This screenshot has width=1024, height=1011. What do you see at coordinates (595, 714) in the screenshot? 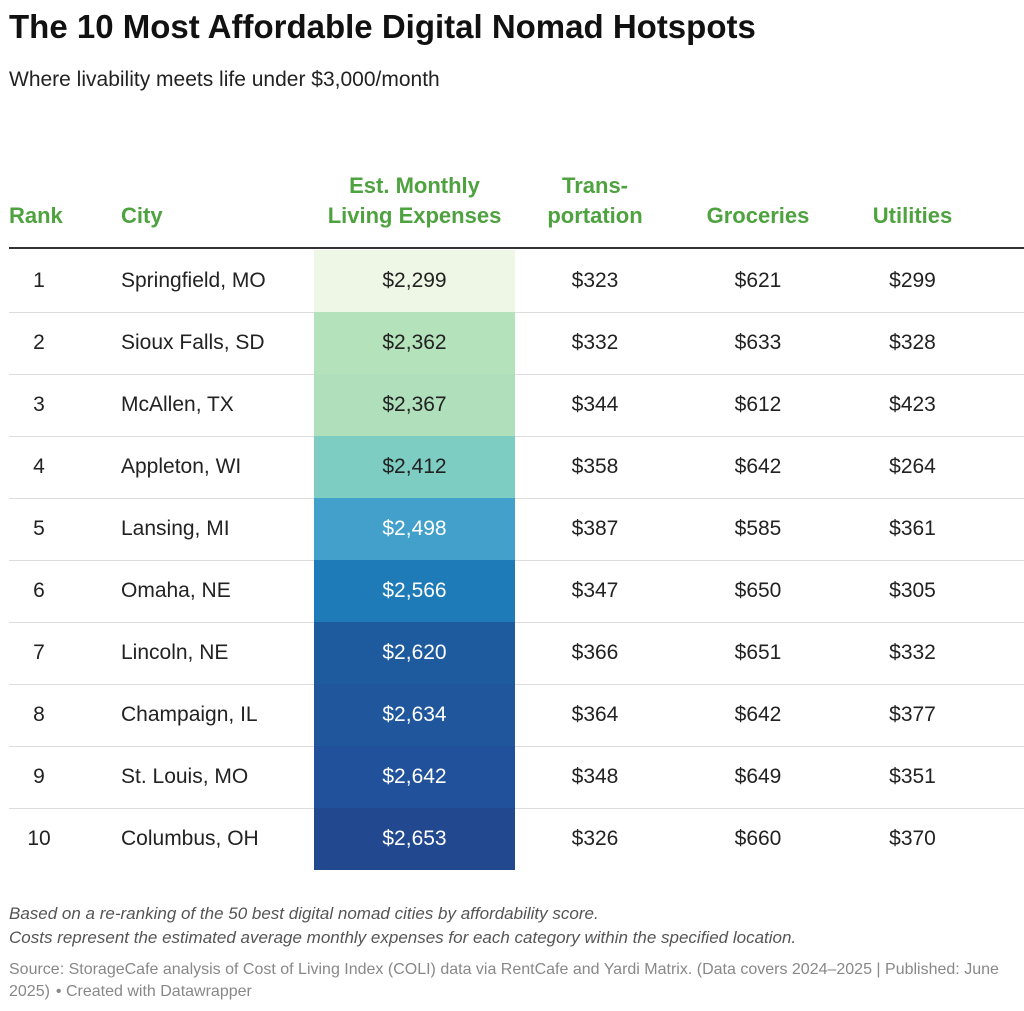
I see `table-cell: $364` at bounding box center [595, 714].